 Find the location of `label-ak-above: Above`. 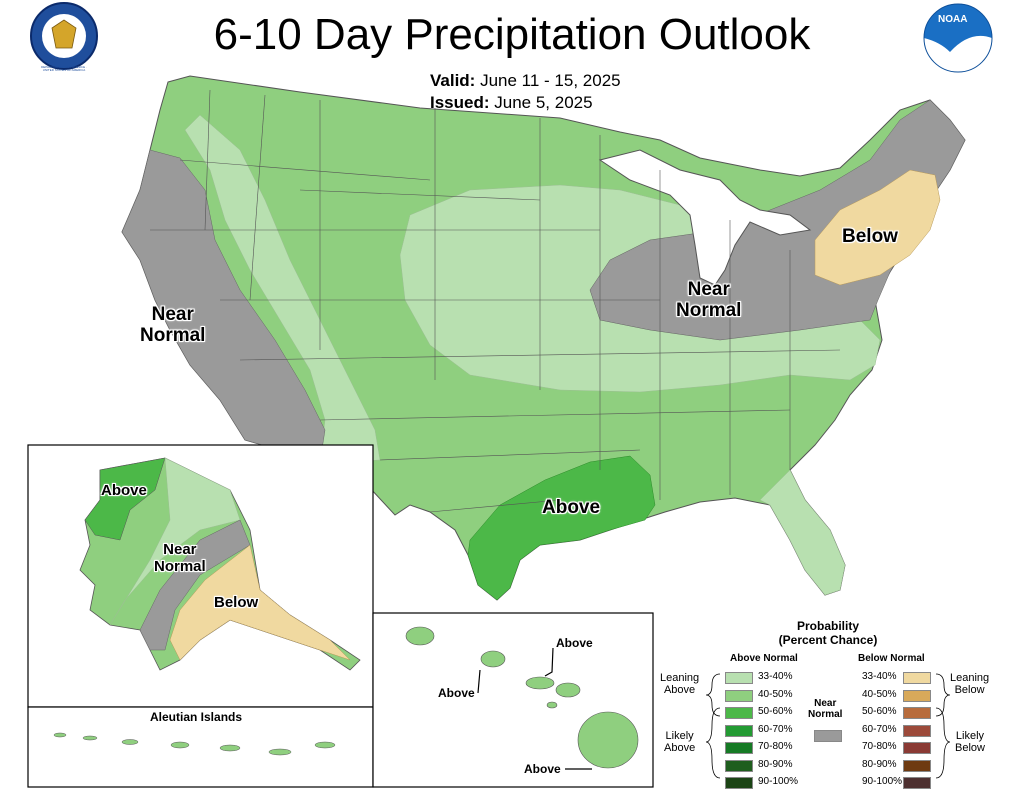

label-ak-above: Above is located at coordinates (124, 490).